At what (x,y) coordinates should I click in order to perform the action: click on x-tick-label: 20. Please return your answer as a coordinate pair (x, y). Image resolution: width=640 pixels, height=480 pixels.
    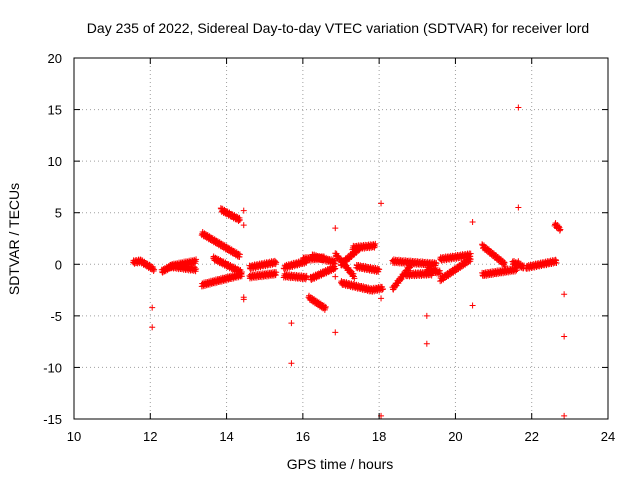
    Looking at the image, I should click on (455, 436).